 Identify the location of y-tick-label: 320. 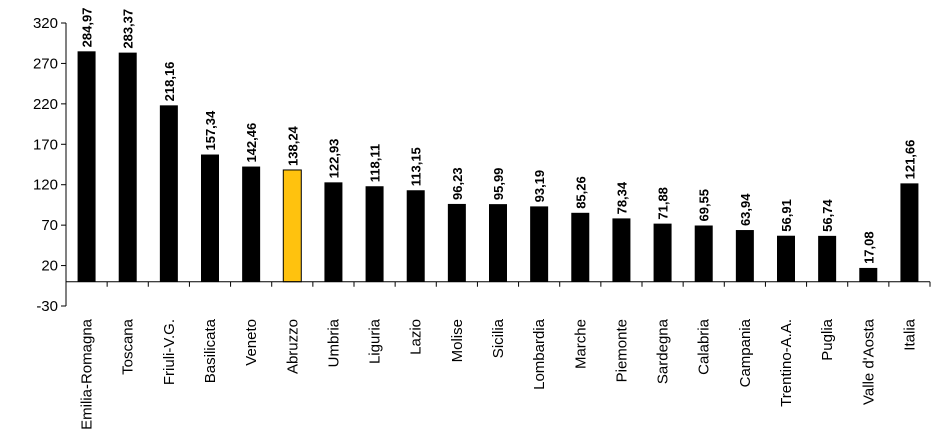
(45, 23).